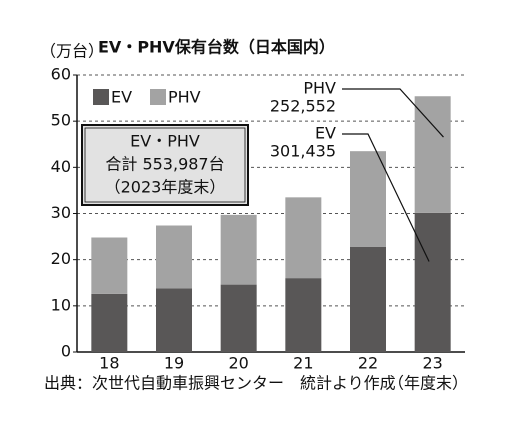 The width and height of the screenshot is (506, 443). Describe the element at coordinates (325, 133) in the screenshot. I see `callout-name: EV` at that location.